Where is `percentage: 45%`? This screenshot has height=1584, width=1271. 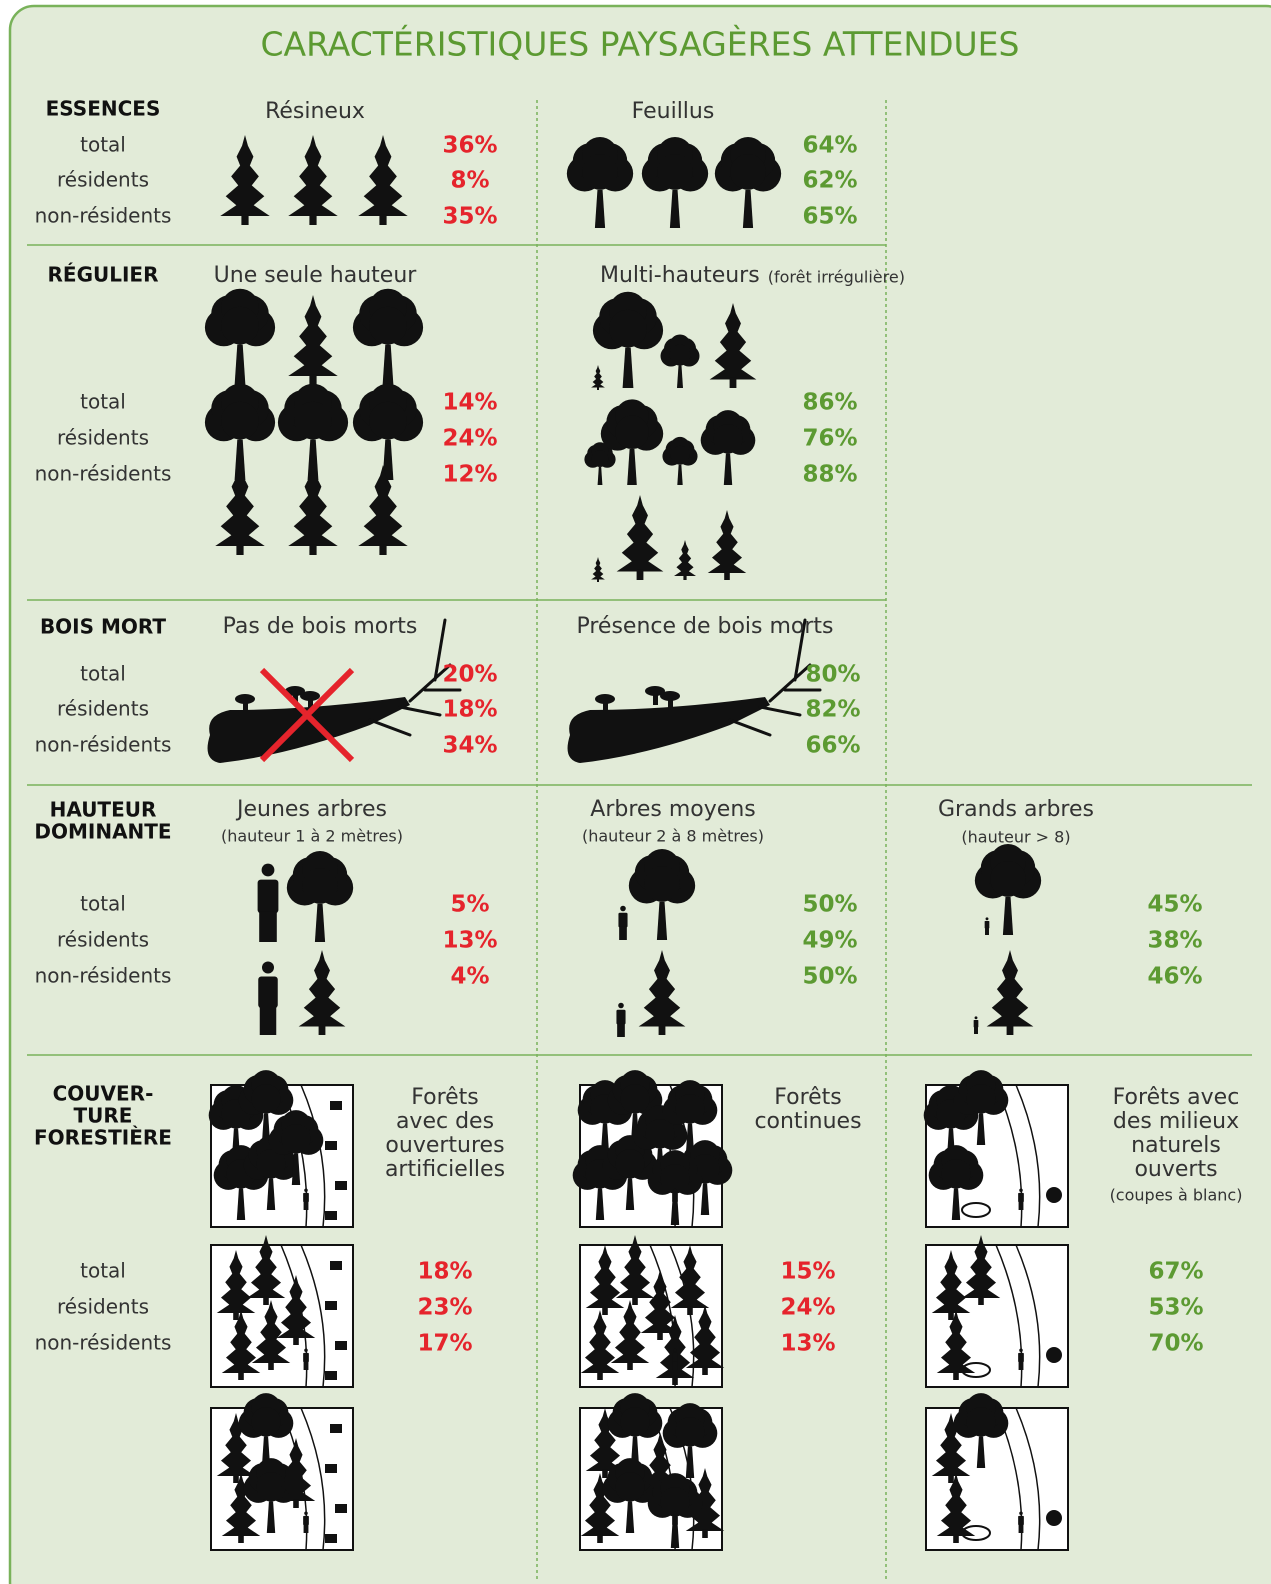
percentage: 45% is located at coordinates (1174, 905).